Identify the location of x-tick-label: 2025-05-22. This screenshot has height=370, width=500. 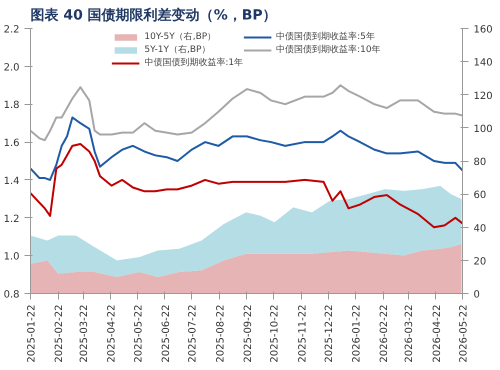
(138, 333).